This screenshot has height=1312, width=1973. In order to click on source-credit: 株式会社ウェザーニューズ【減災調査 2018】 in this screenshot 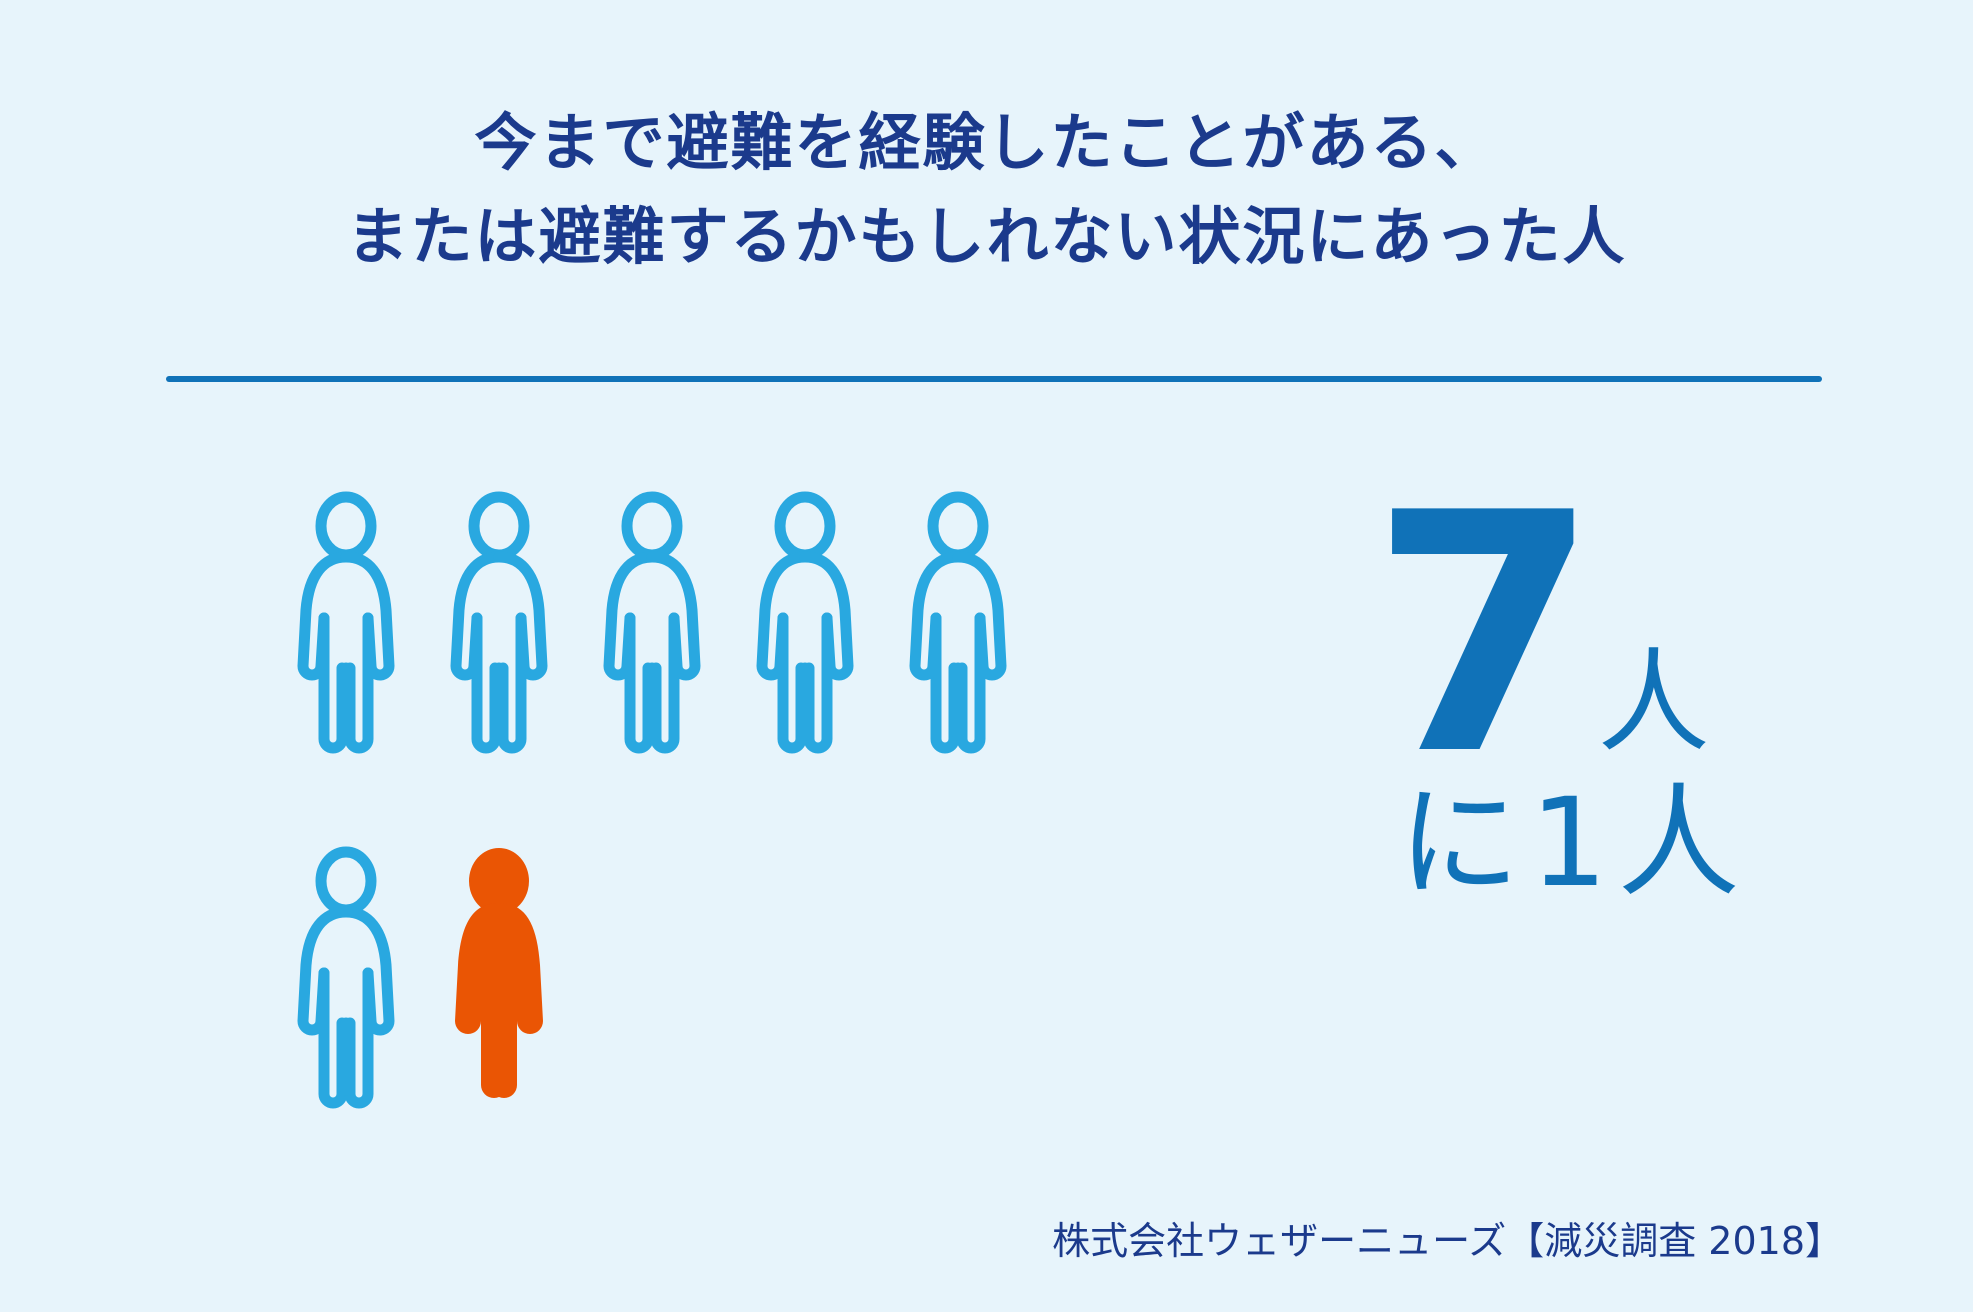, I will do `click(1447, 1241)`.